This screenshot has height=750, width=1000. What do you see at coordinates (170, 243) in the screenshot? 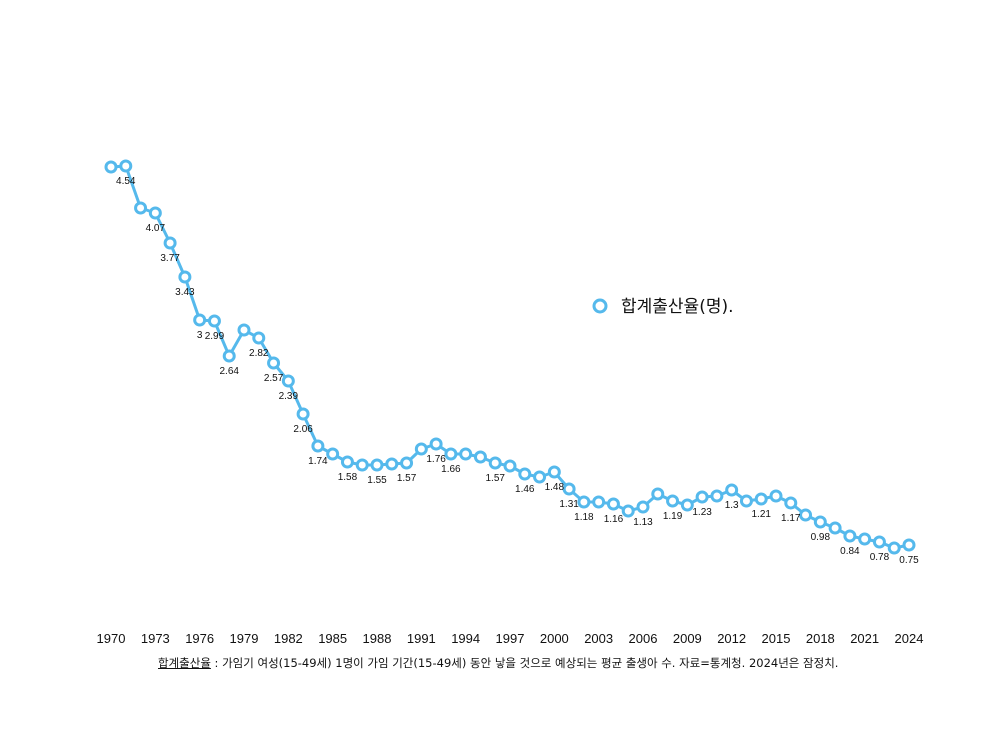
I see `data-point-1974` at bounding box center [170, 243].